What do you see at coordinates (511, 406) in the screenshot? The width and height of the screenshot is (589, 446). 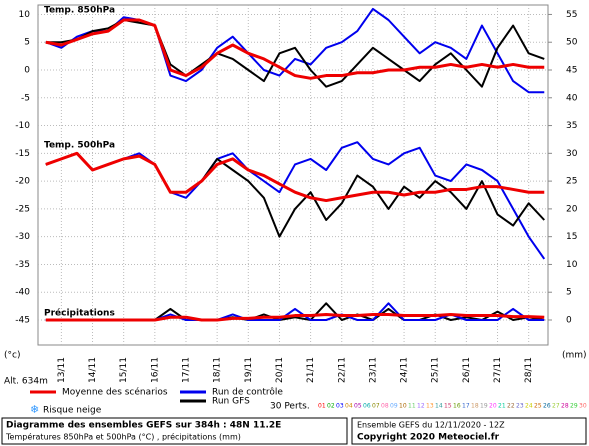 I see `member-label: 22` at bounding box center [511, 406].